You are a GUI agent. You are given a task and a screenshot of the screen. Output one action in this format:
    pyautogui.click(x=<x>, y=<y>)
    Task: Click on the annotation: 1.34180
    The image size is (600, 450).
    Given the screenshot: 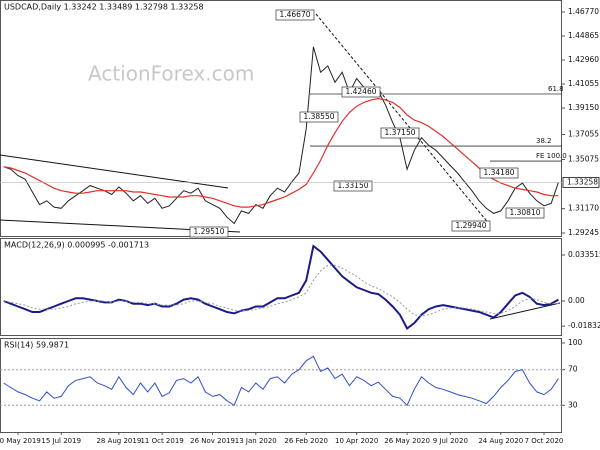 What is the action you would take?
    pyautogui.click(x=498, y=172)
    